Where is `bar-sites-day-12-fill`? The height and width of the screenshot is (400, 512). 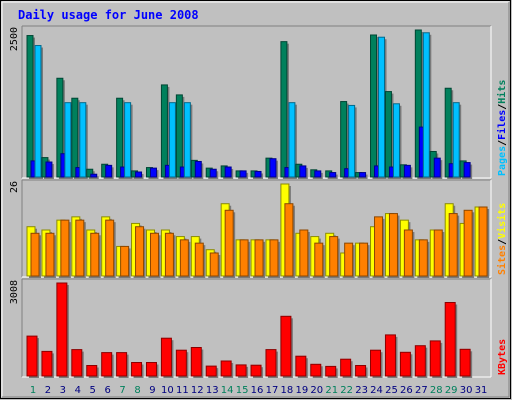 bar-sites-day-12-fill is located at coordinates (199, 259).